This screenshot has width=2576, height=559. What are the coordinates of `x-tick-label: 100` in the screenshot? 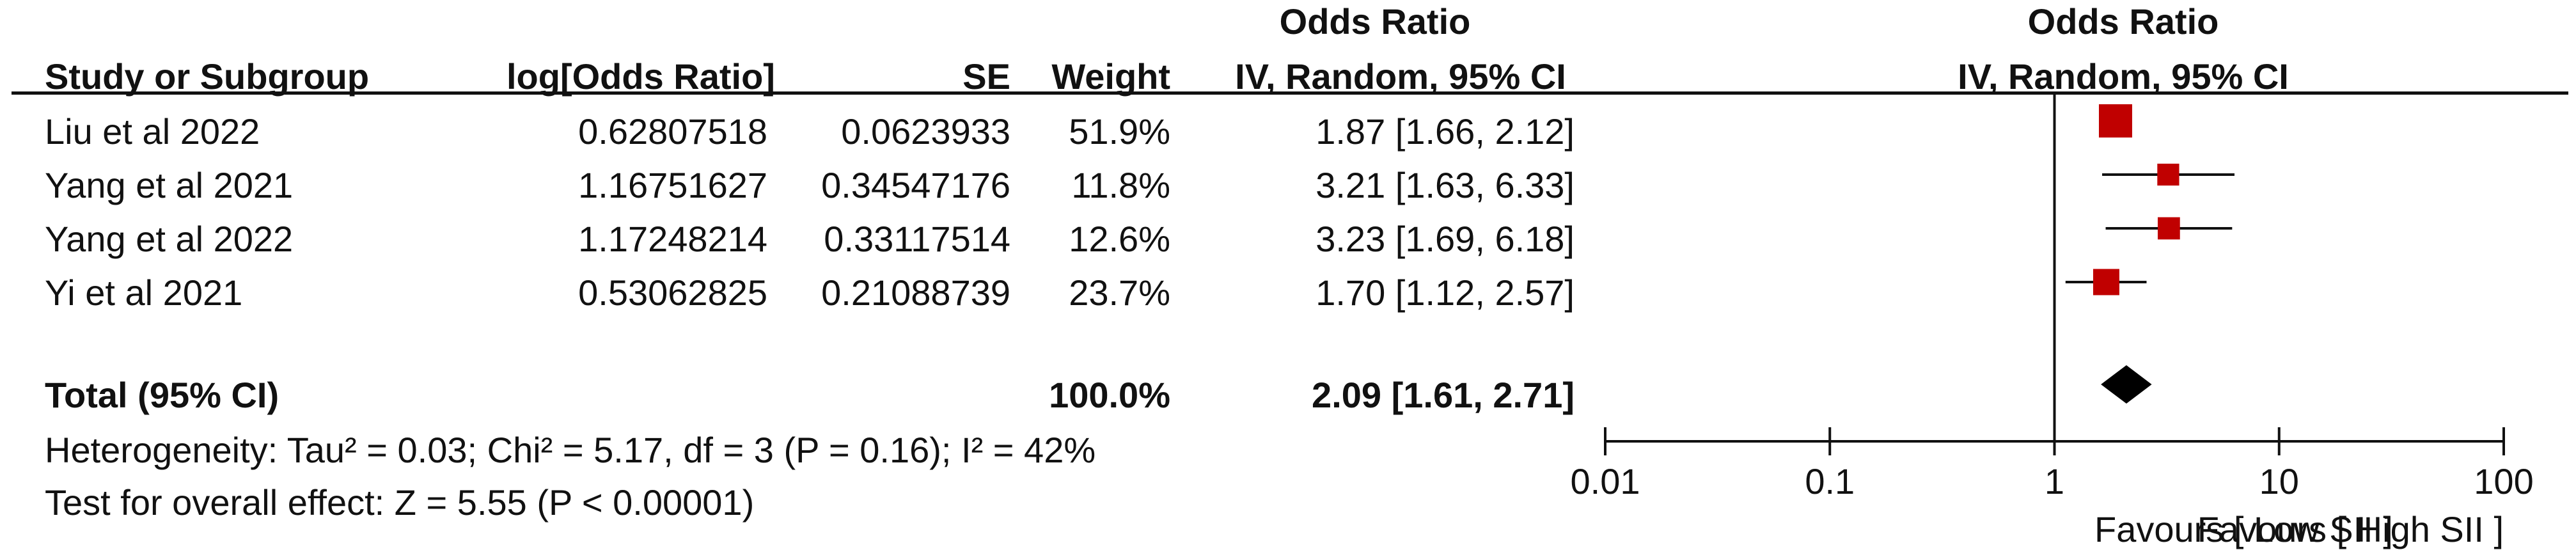 It's located at (2503, 481).